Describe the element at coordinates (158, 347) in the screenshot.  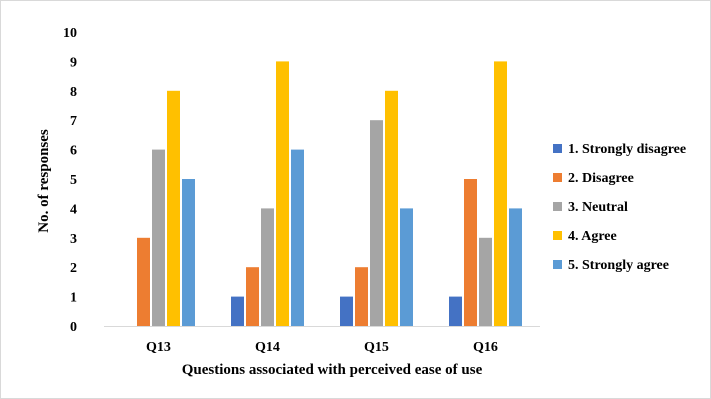
I see `x-tick-label: Q13` at that location.